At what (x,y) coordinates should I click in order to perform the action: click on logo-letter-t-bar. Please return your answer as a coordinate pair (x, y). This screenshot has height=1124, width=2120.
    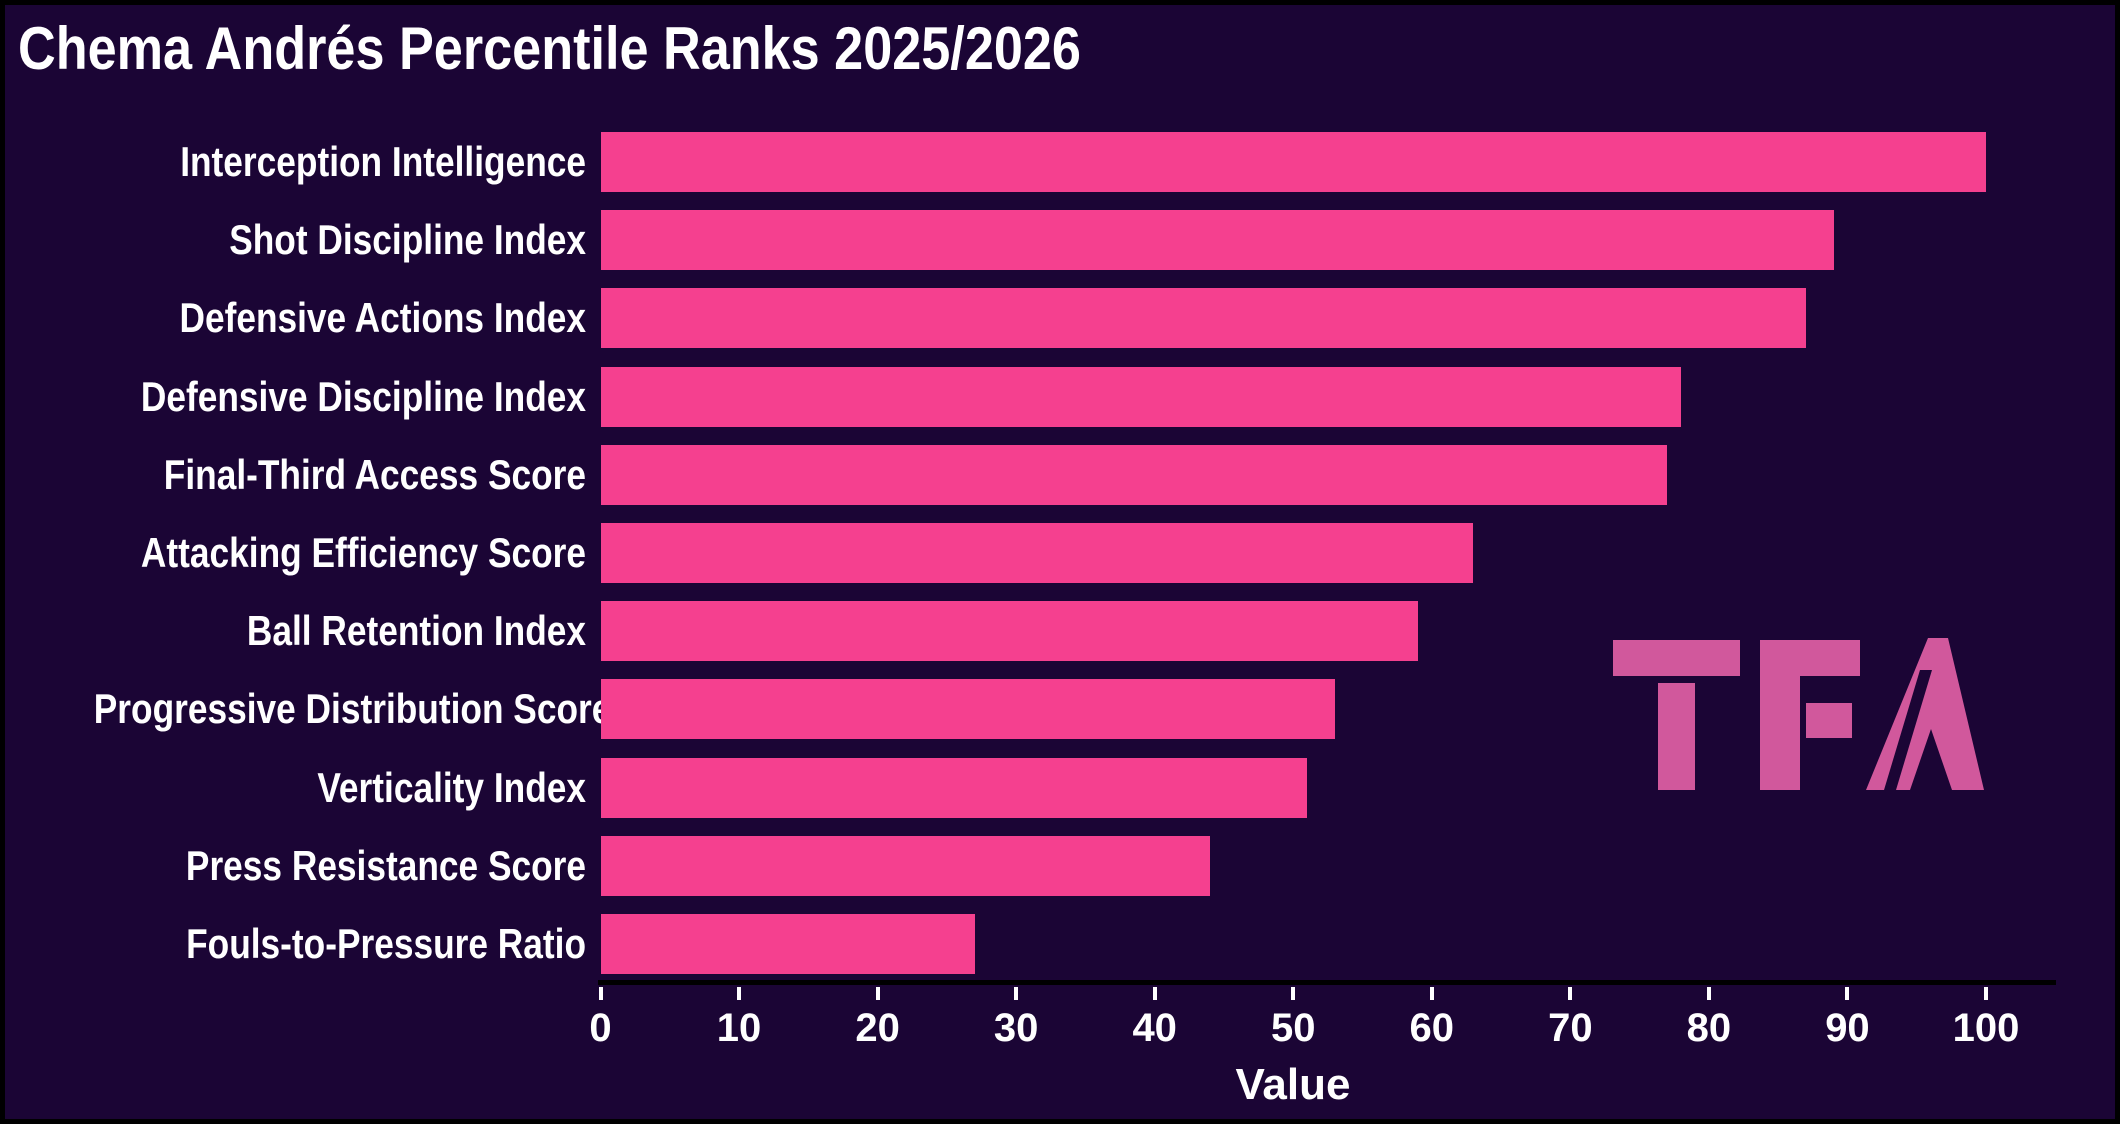
    Looking at the image, I should click on (1676, 658).